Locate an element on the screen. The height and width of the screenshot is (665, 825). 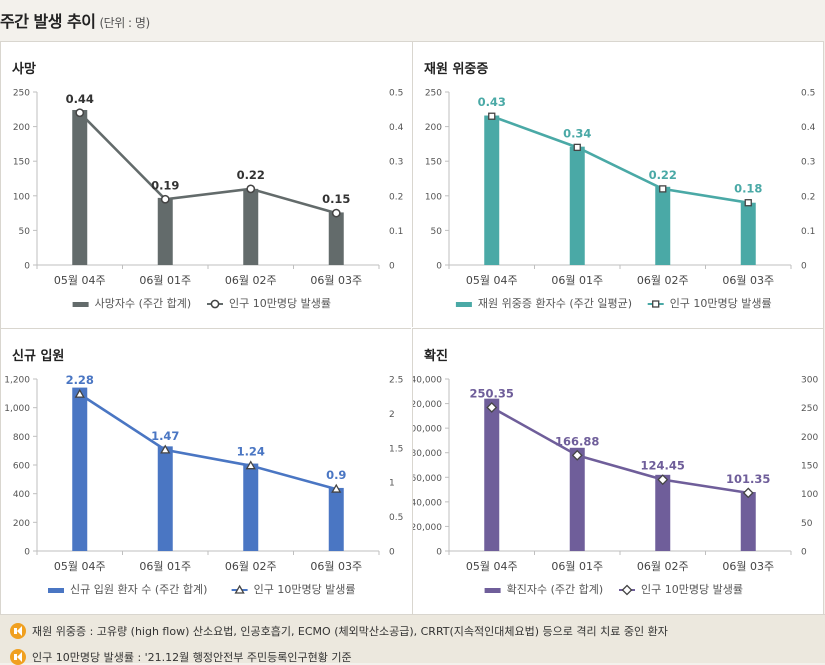
y-tick-label-left: 400 is located at coordinates (21, 495).